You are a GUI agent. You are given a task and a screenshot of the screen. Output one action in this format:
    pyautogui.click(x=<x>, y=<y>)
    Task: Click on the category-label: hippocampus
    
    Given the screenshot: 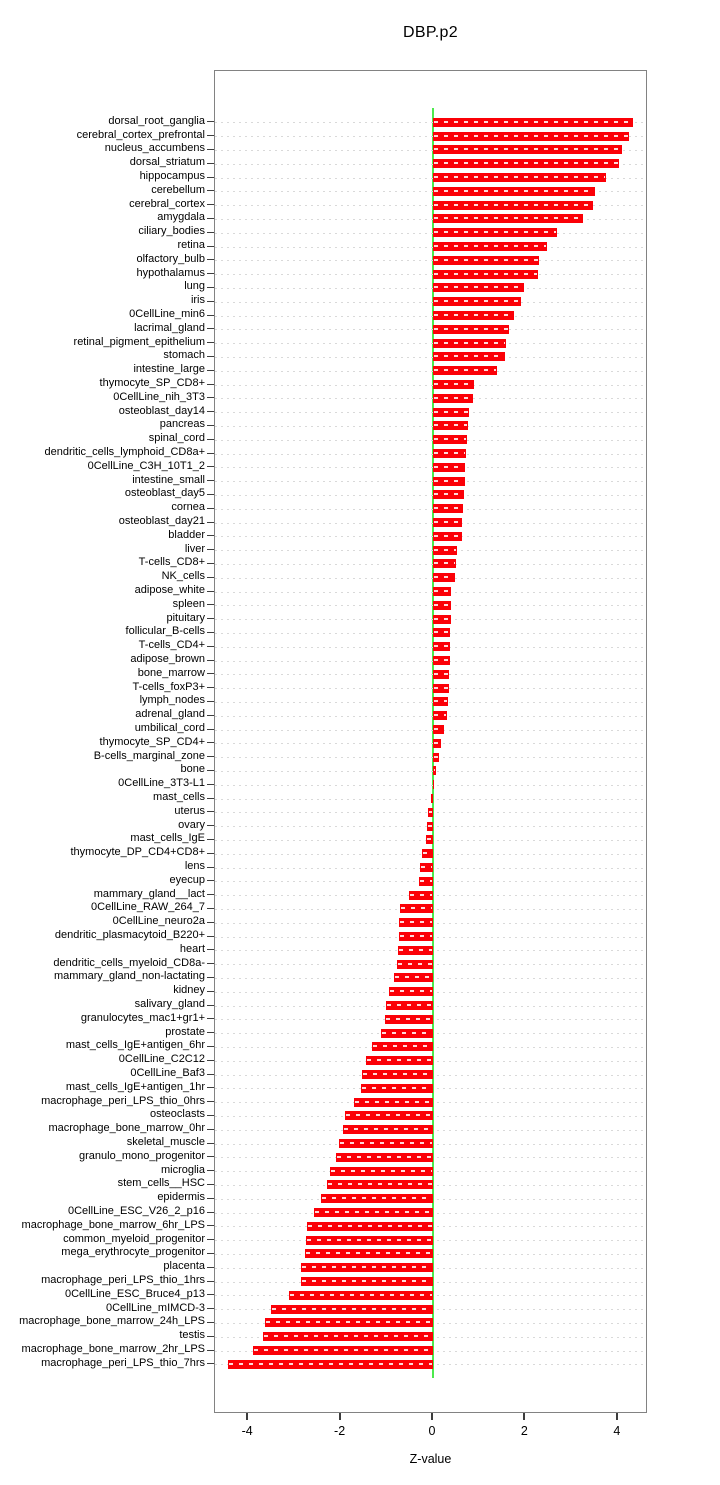 What is the action you would take?
    pyautogui.click(x=172, y=176)
    